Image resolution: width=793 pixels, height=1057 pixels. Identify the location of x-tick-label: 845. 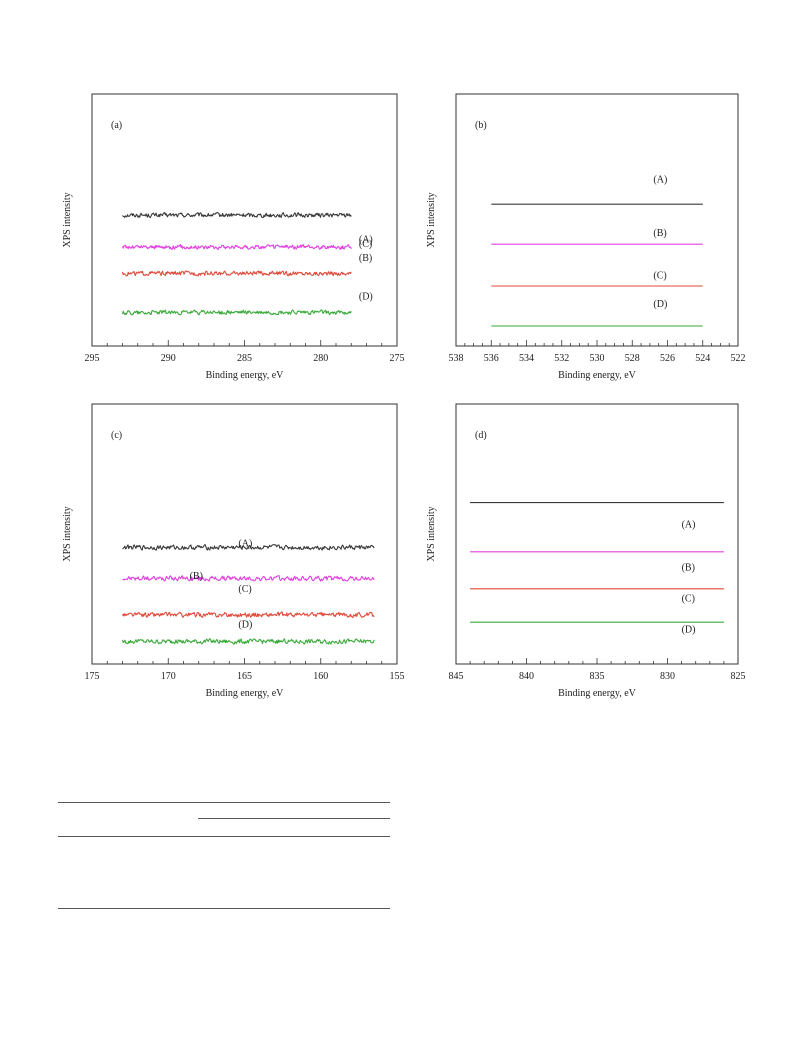
(456, 676).